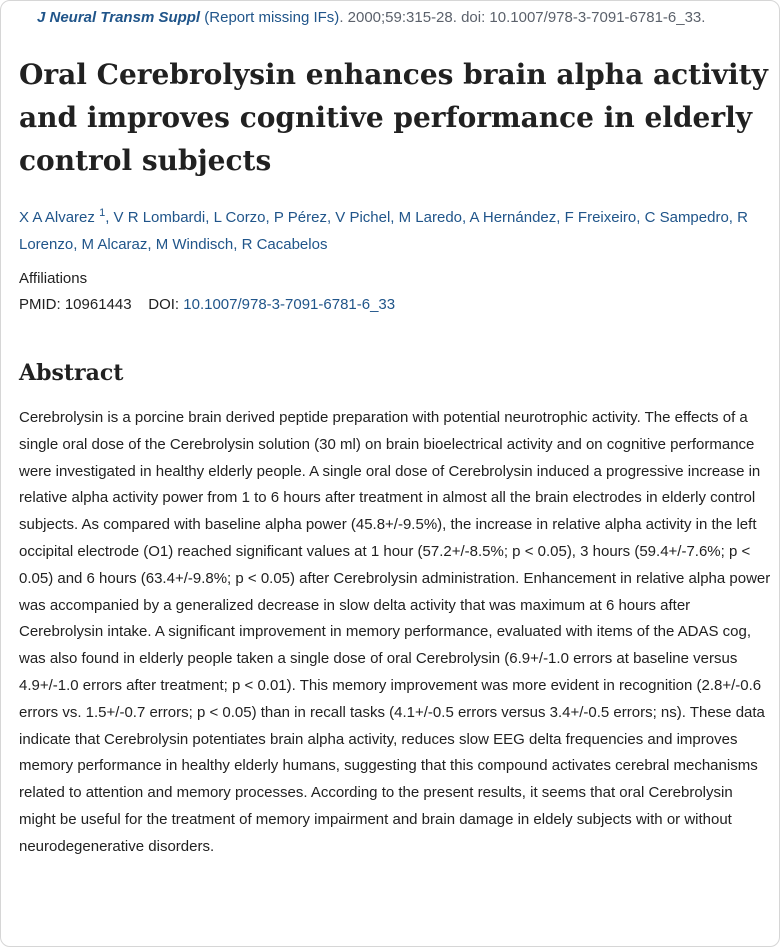  What do you see at coordinates (53, 278) in the screenshot?
I see `affiliations-toggle: Affiliations` at bounding box center [53, 278].